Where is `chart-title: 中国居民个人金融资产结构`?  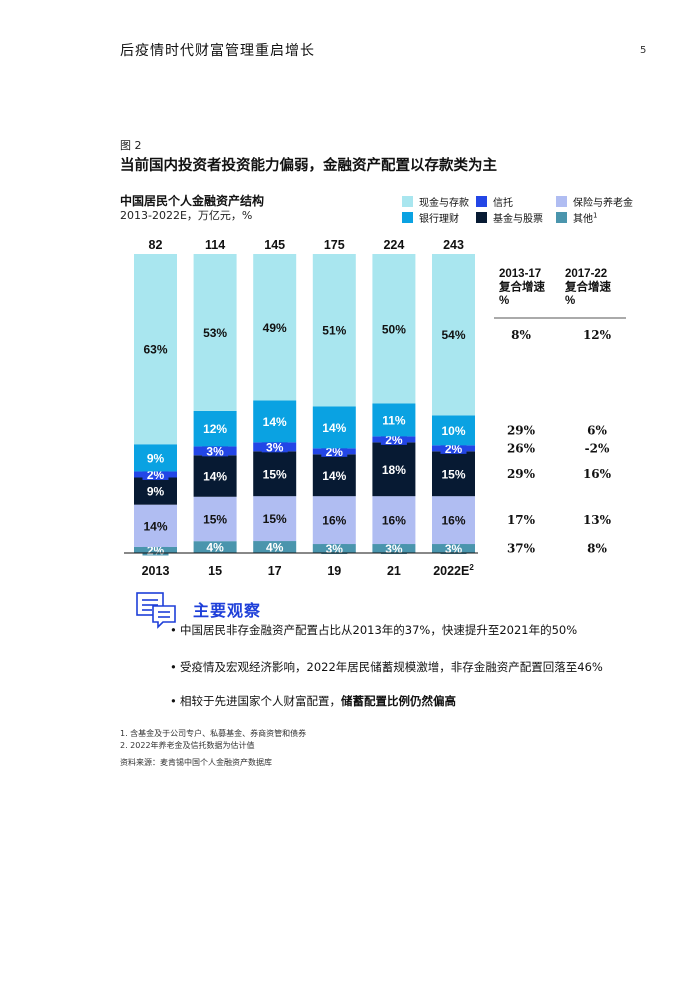 chart-title: 中国居民个人金融资产结构 is located at coordinates (192, 201).